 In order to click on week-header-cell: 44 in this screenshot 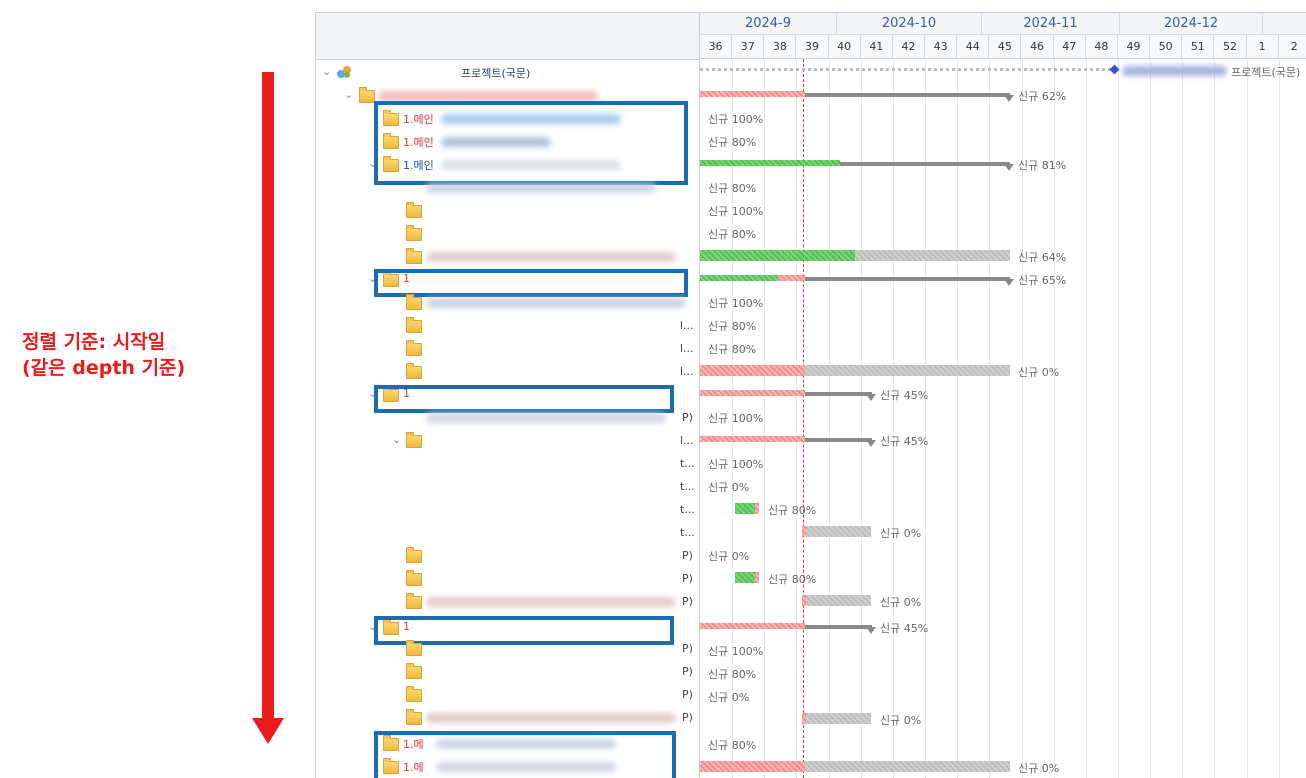, I will do `click(973, 47)`.